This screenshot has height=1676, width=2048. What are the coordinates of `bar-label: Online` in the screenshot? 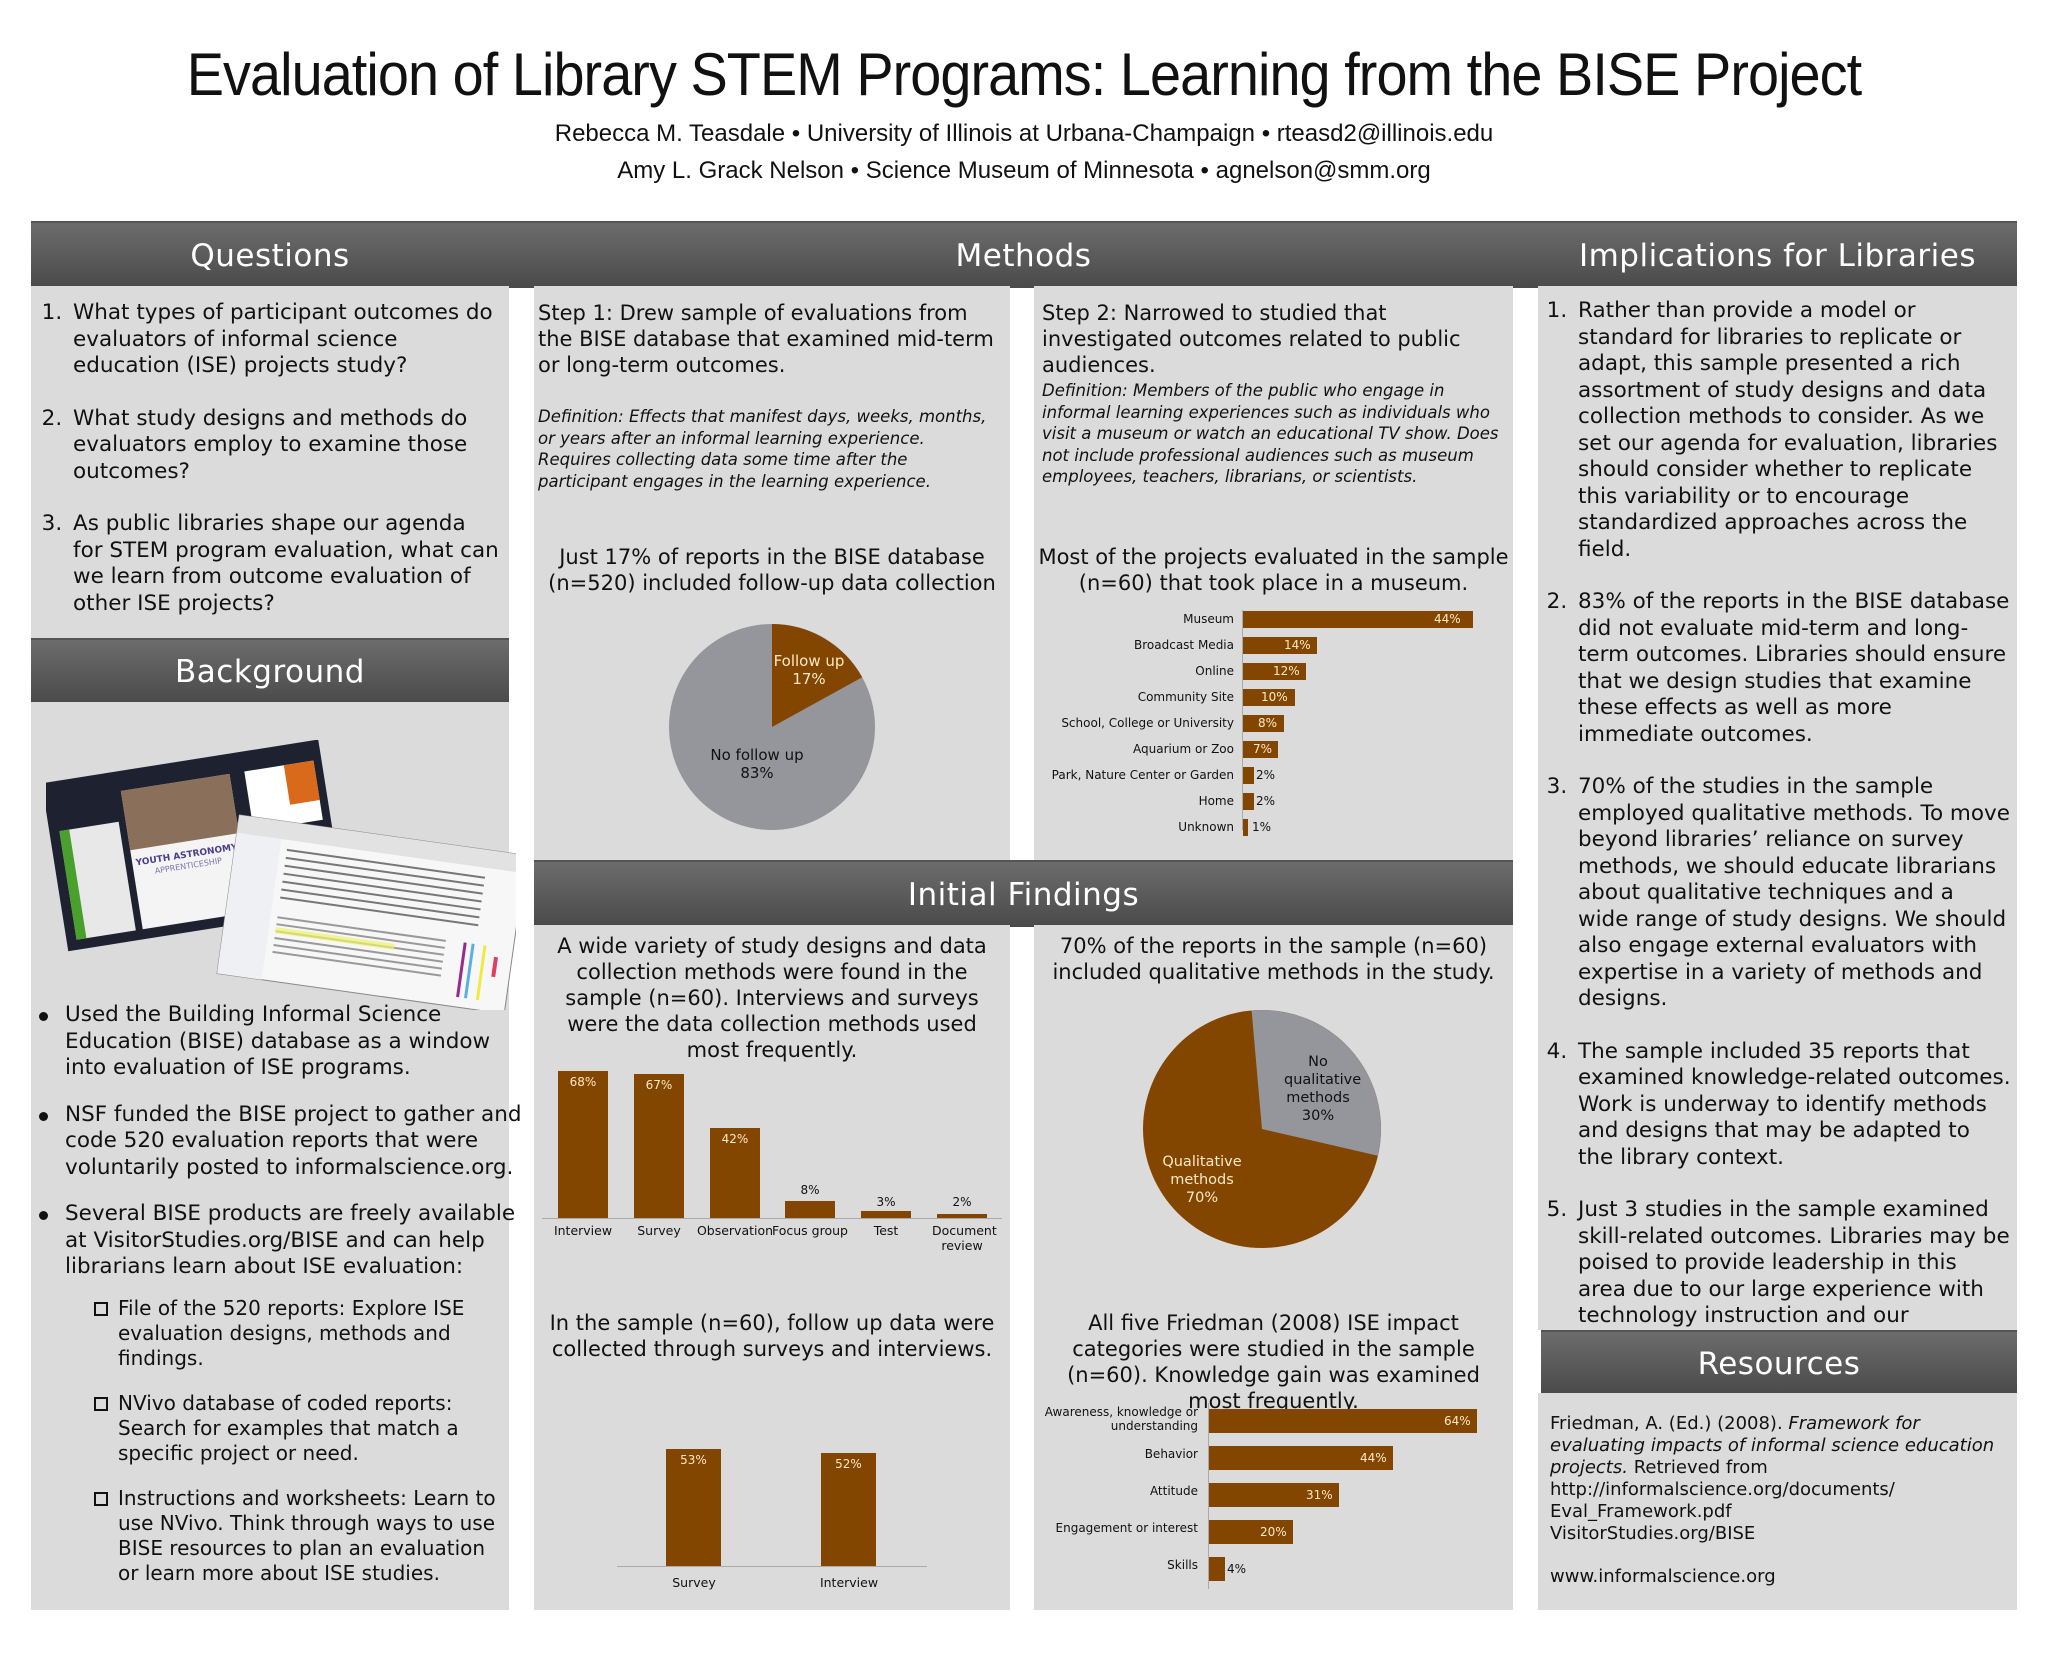 It's located at (1214, 671).